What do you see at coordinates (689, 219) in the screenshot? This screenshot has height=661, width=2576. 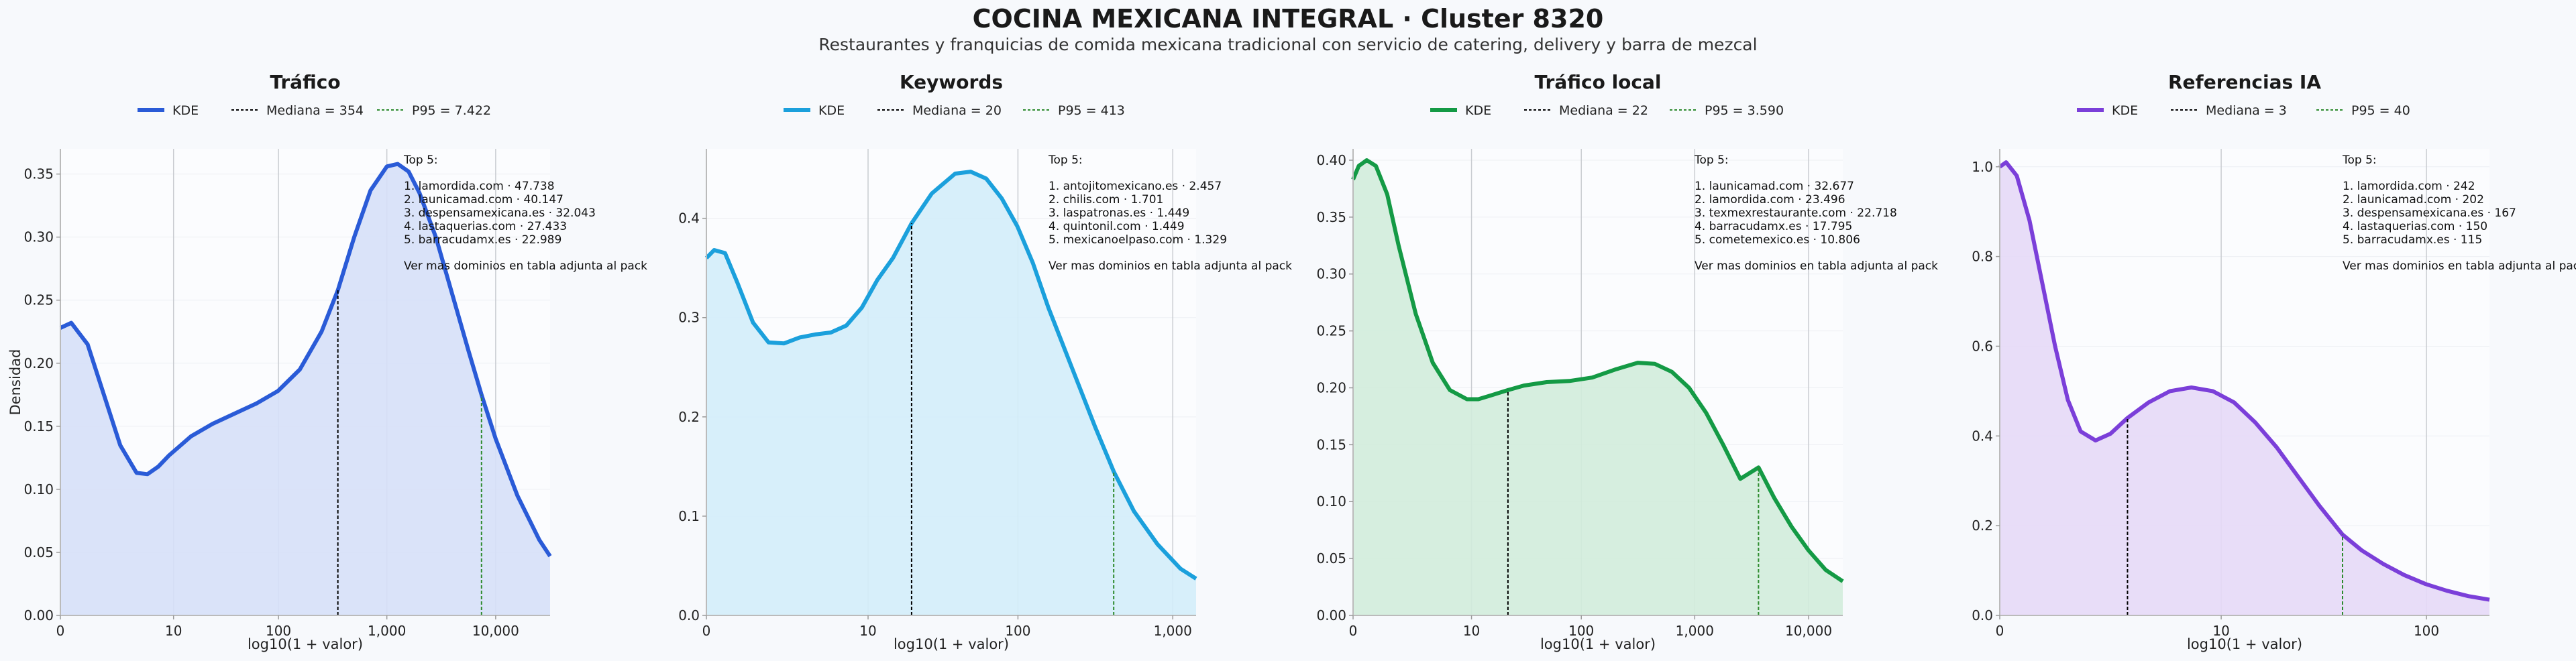 I see `y-tick-label: 0.4` at bounding box center [689, 219].